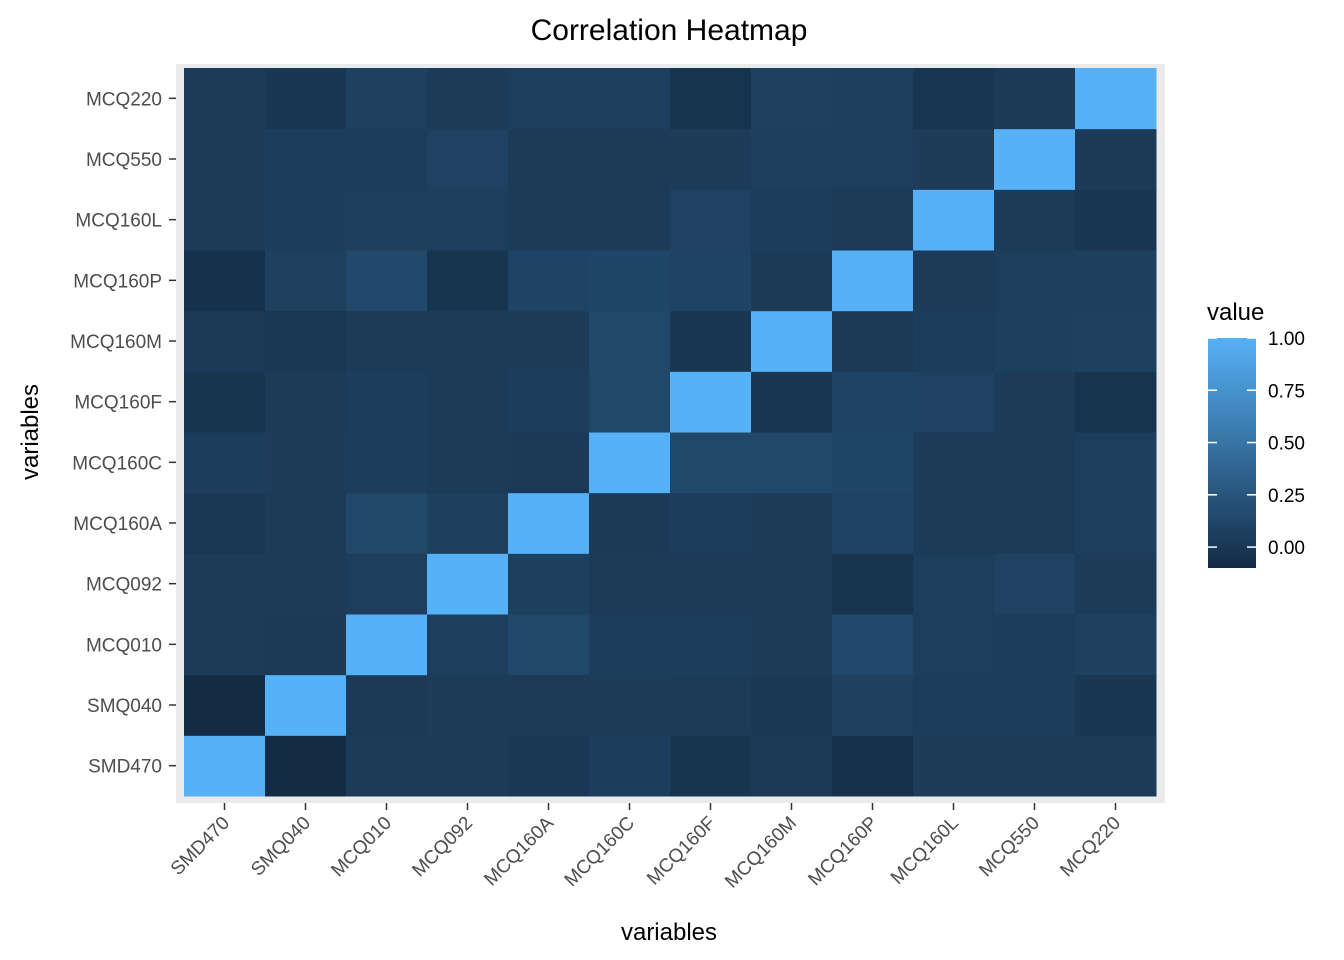  Describe the element at coordinates (1235, 312) in the screenshot. I see `legend-title: value` at that location.